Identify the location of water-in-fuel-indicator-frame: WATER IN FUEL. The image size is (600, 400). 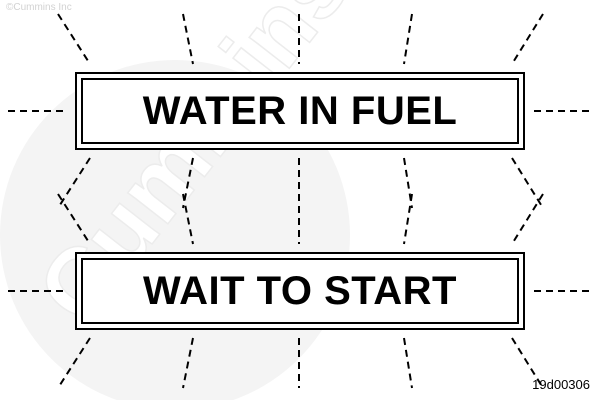
(300, 111).